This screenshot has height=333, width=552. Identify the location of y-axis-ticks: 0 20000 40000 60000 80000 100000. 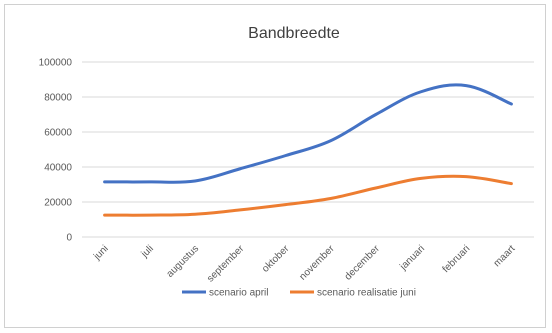
(56, 151).